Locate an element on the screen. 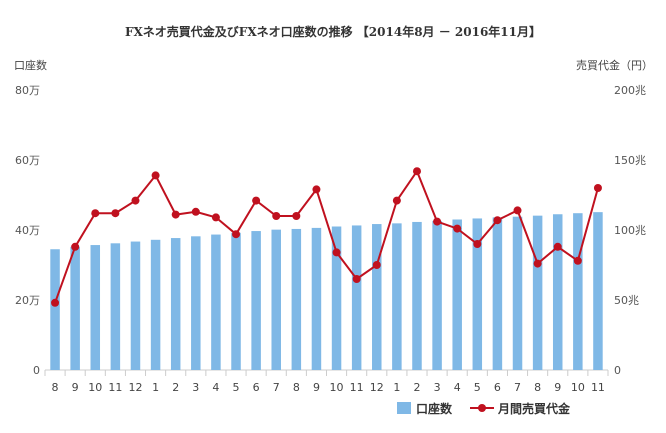 This screenshot has height=433, width=666. legend-label-line: 月間売買代金 is located at coordinates (534, 408).